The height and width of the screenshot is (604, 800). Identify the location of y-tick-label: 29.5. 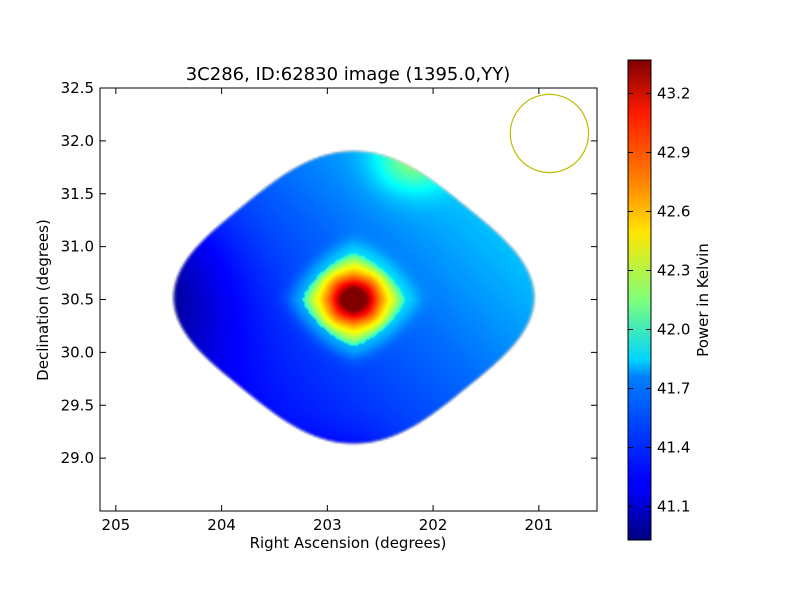
(77, 405).